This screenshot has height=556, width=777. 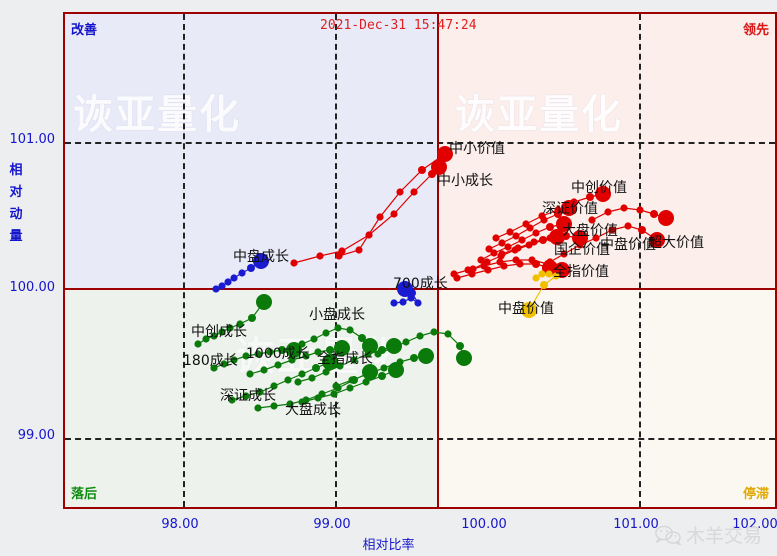 I want to click on y-axis-title-char-4: 量, so click(x=16, y=236).